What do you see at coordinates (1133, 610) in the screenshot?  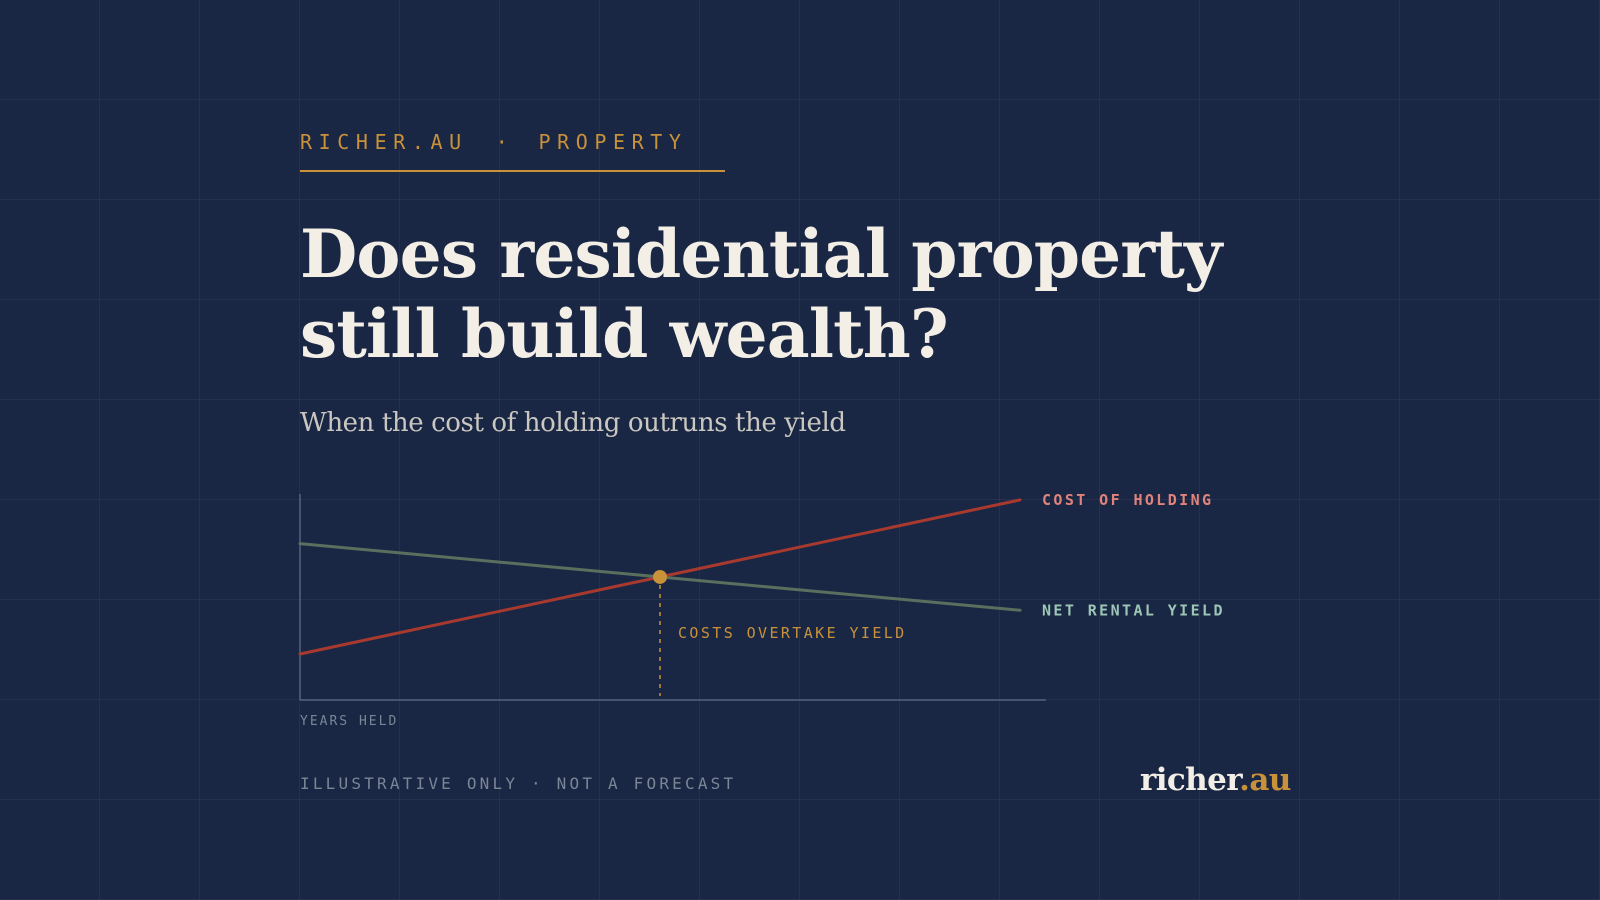 I see `series-label-2: NET RENTAL YIELD` at bounding box center [1133, 610].